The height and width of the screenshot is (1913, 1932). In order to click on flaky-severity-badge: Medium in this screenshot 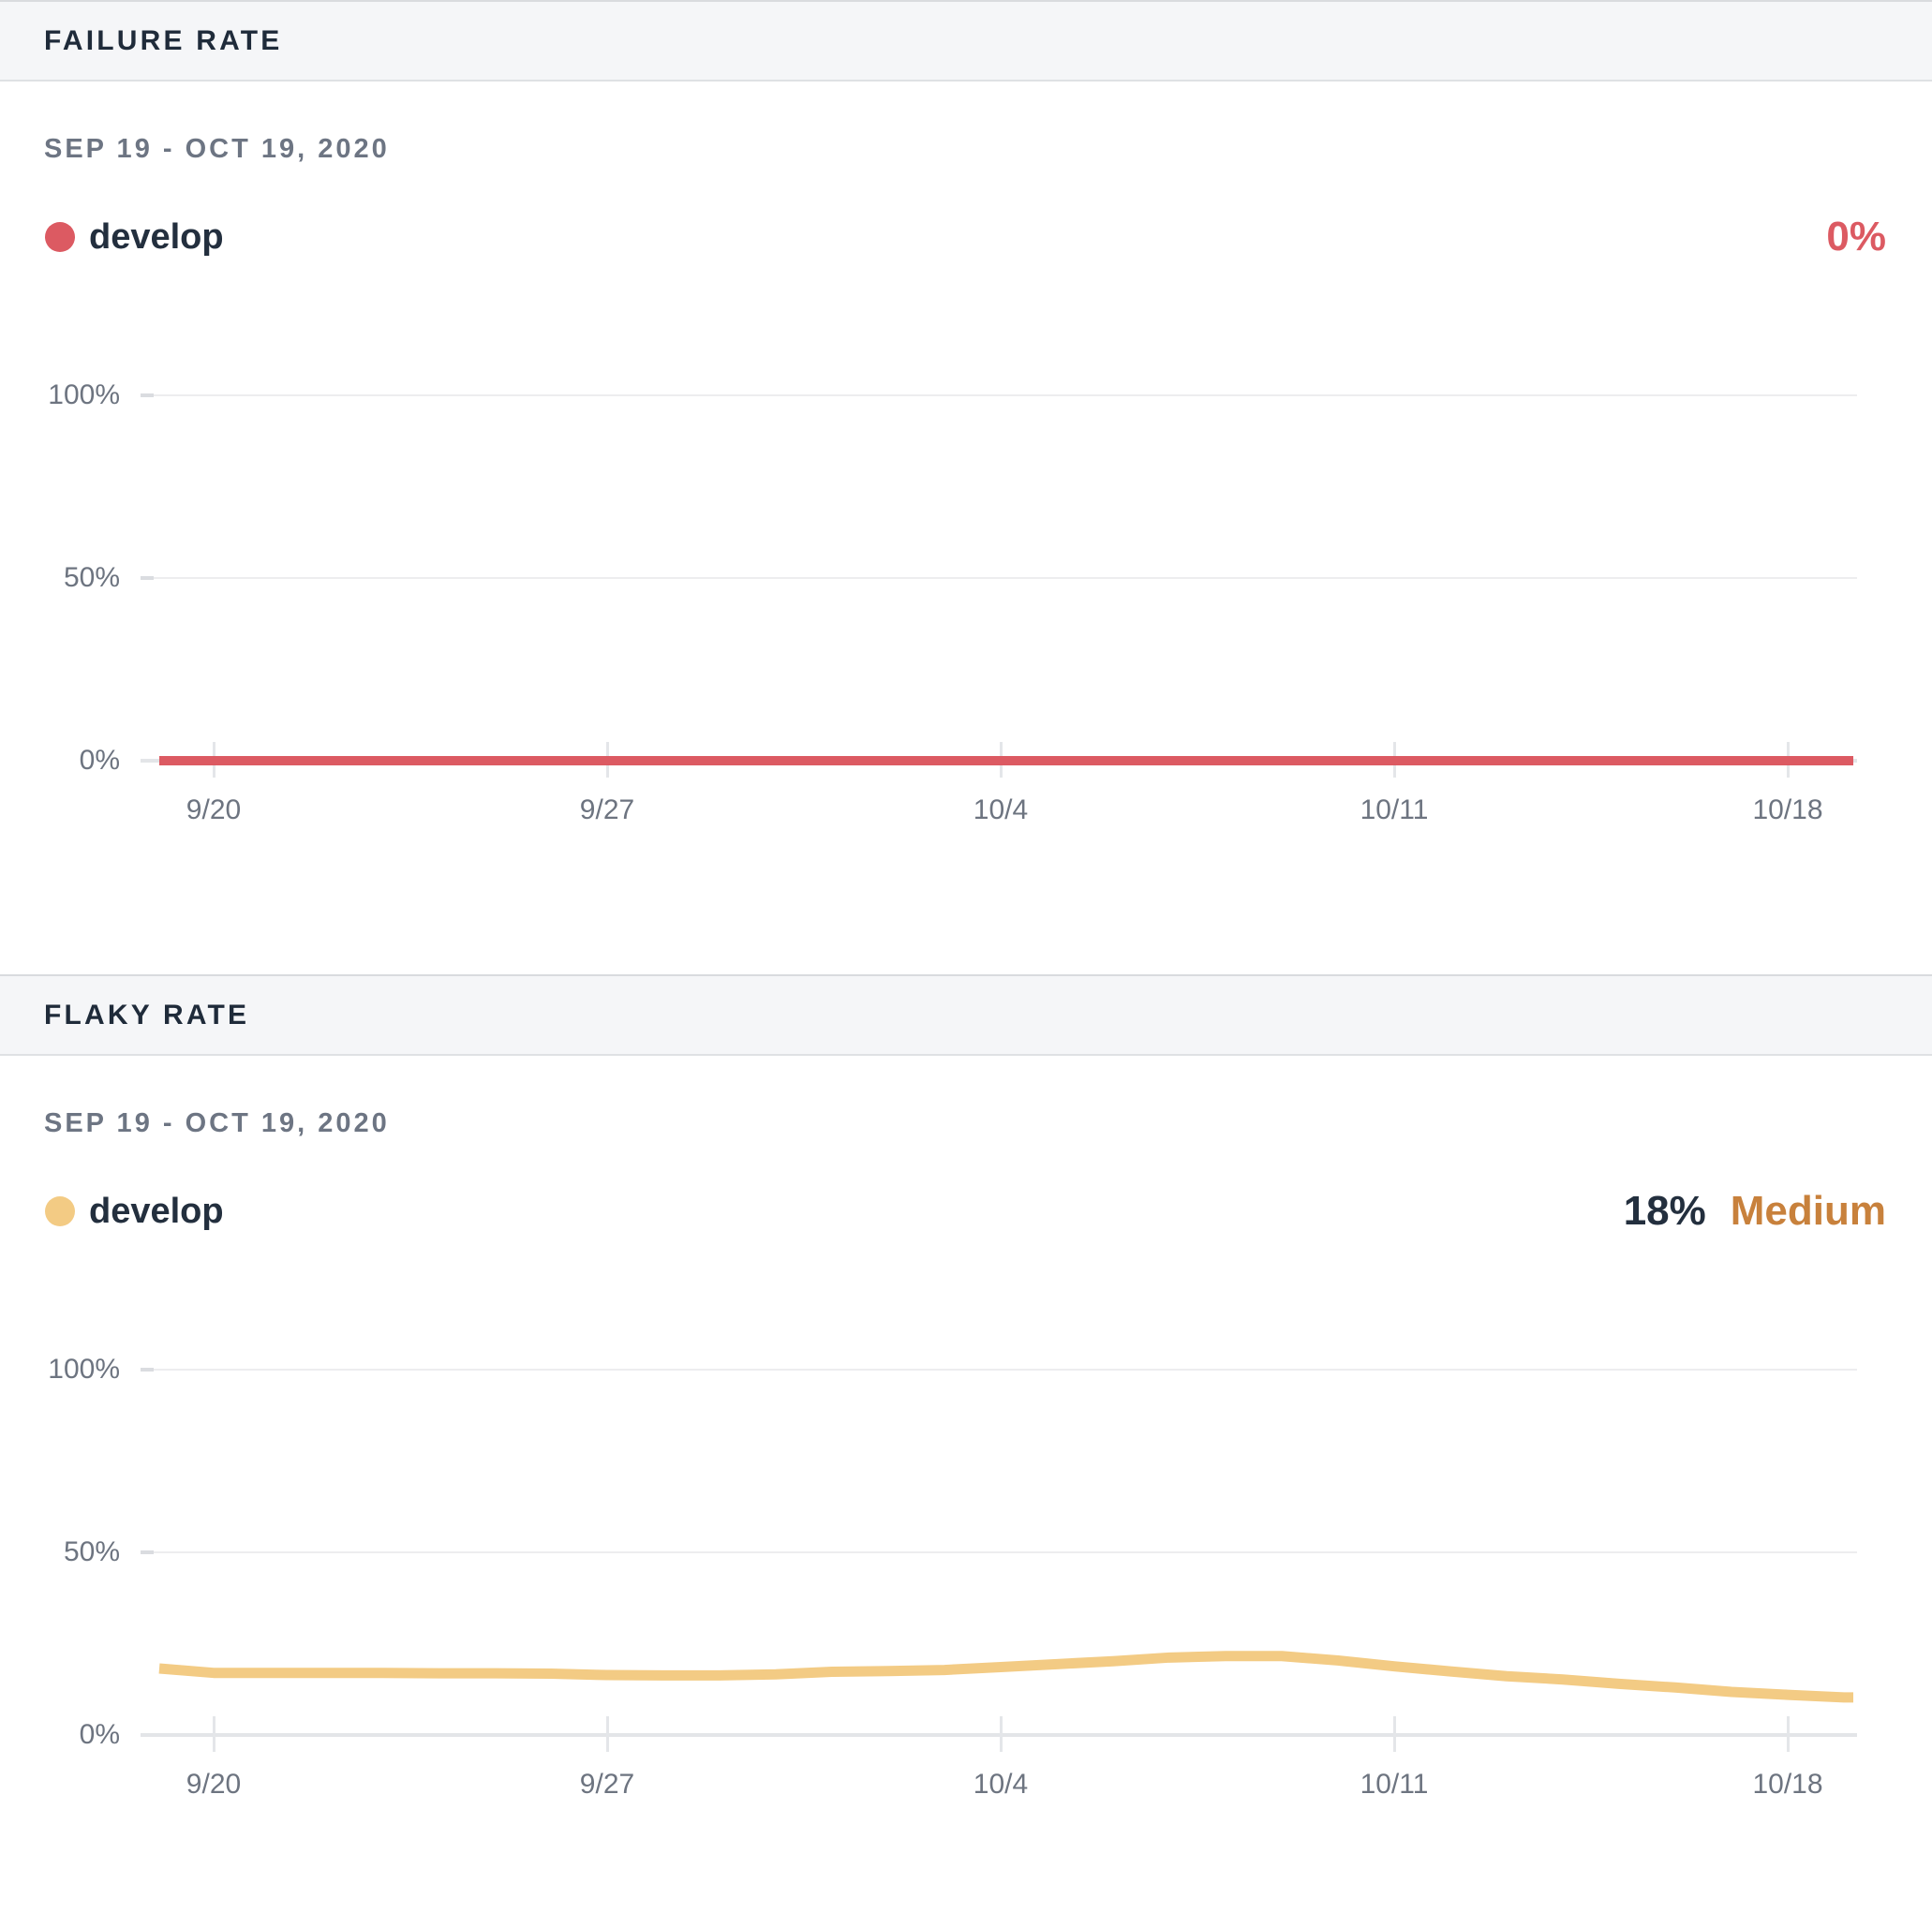, I will do `click(1808, 1211)`.